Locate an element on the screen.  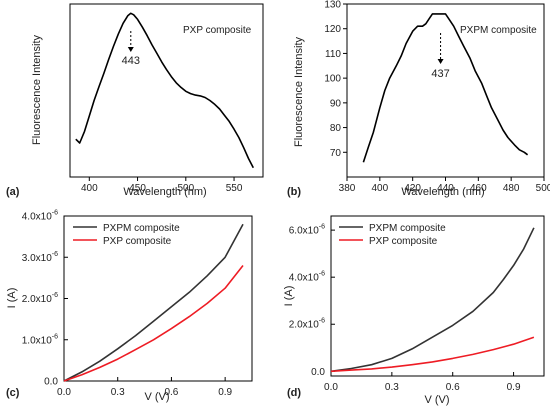
panel-label: (c) is located at coordinates (13, 393).